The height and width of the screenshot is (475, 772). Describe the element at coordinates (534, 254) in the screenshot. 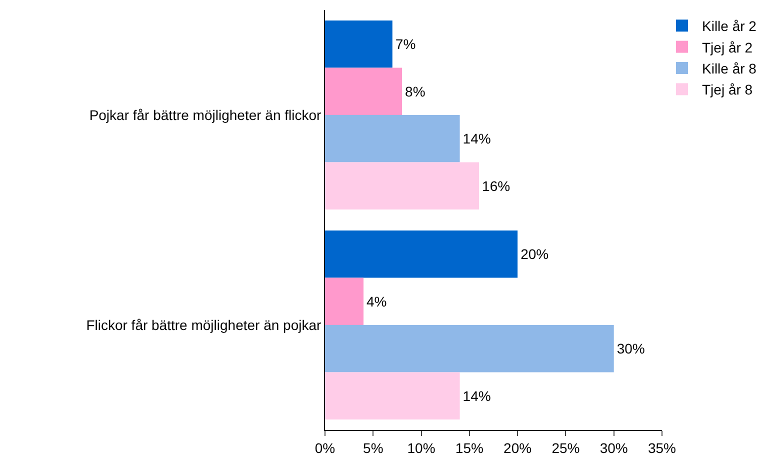

I see `data-label: 20%` at that location.